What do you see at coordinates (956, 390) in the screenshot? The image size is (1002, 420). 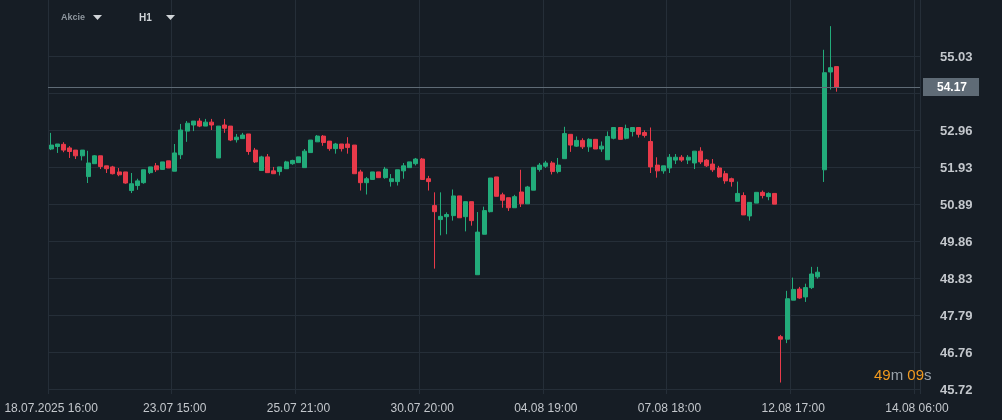 I see `y-tick-label: 45.72` at bounding box center [956, 390].